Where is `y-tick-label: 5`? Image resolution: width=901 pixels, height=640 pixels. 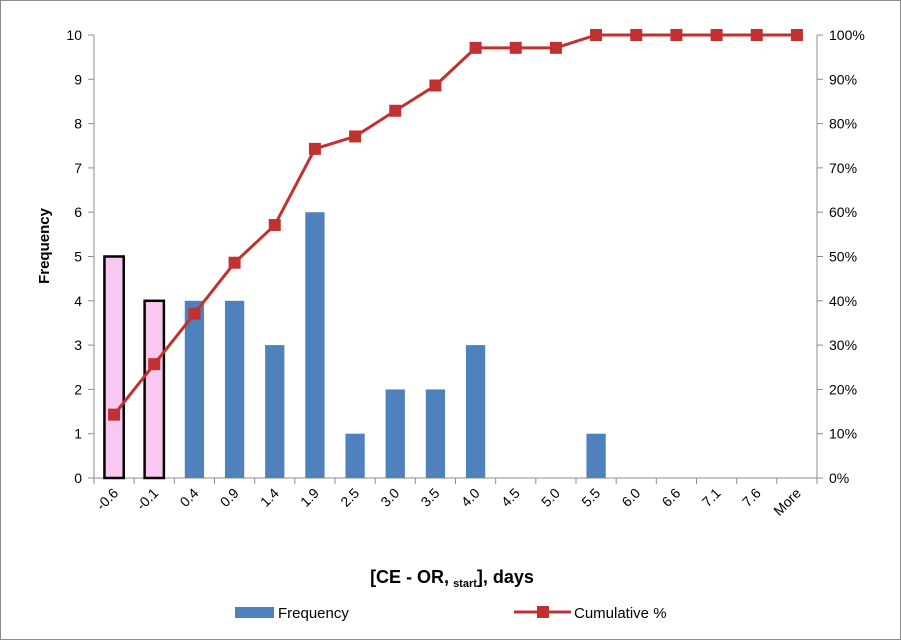
y-tick-label: 5 is located at coordinates (78, 257).